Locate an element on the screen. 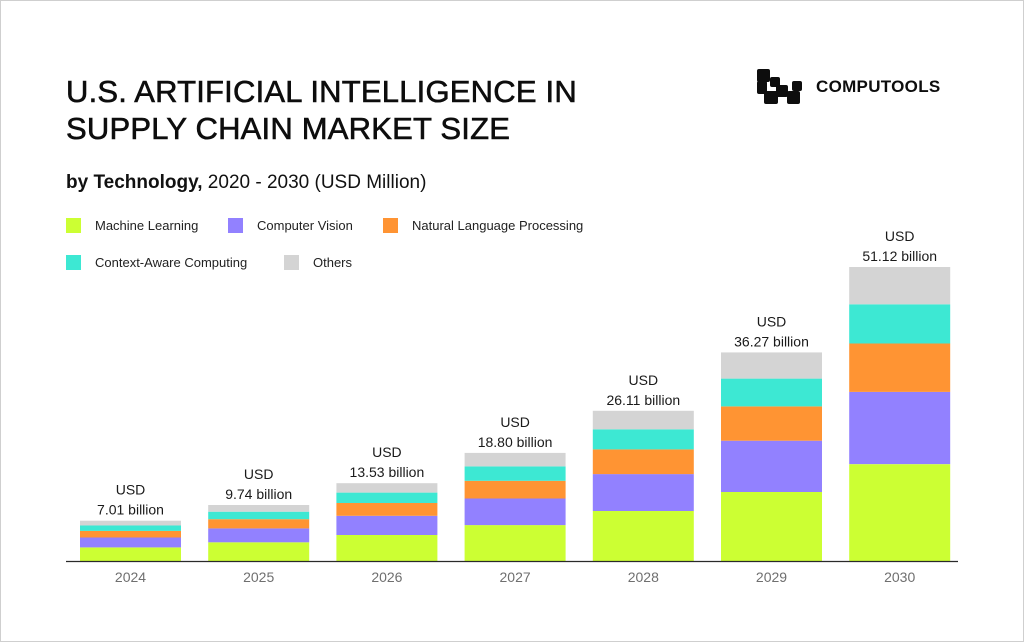  x-tick-label: 2025 is located at coordinates (258, 577).